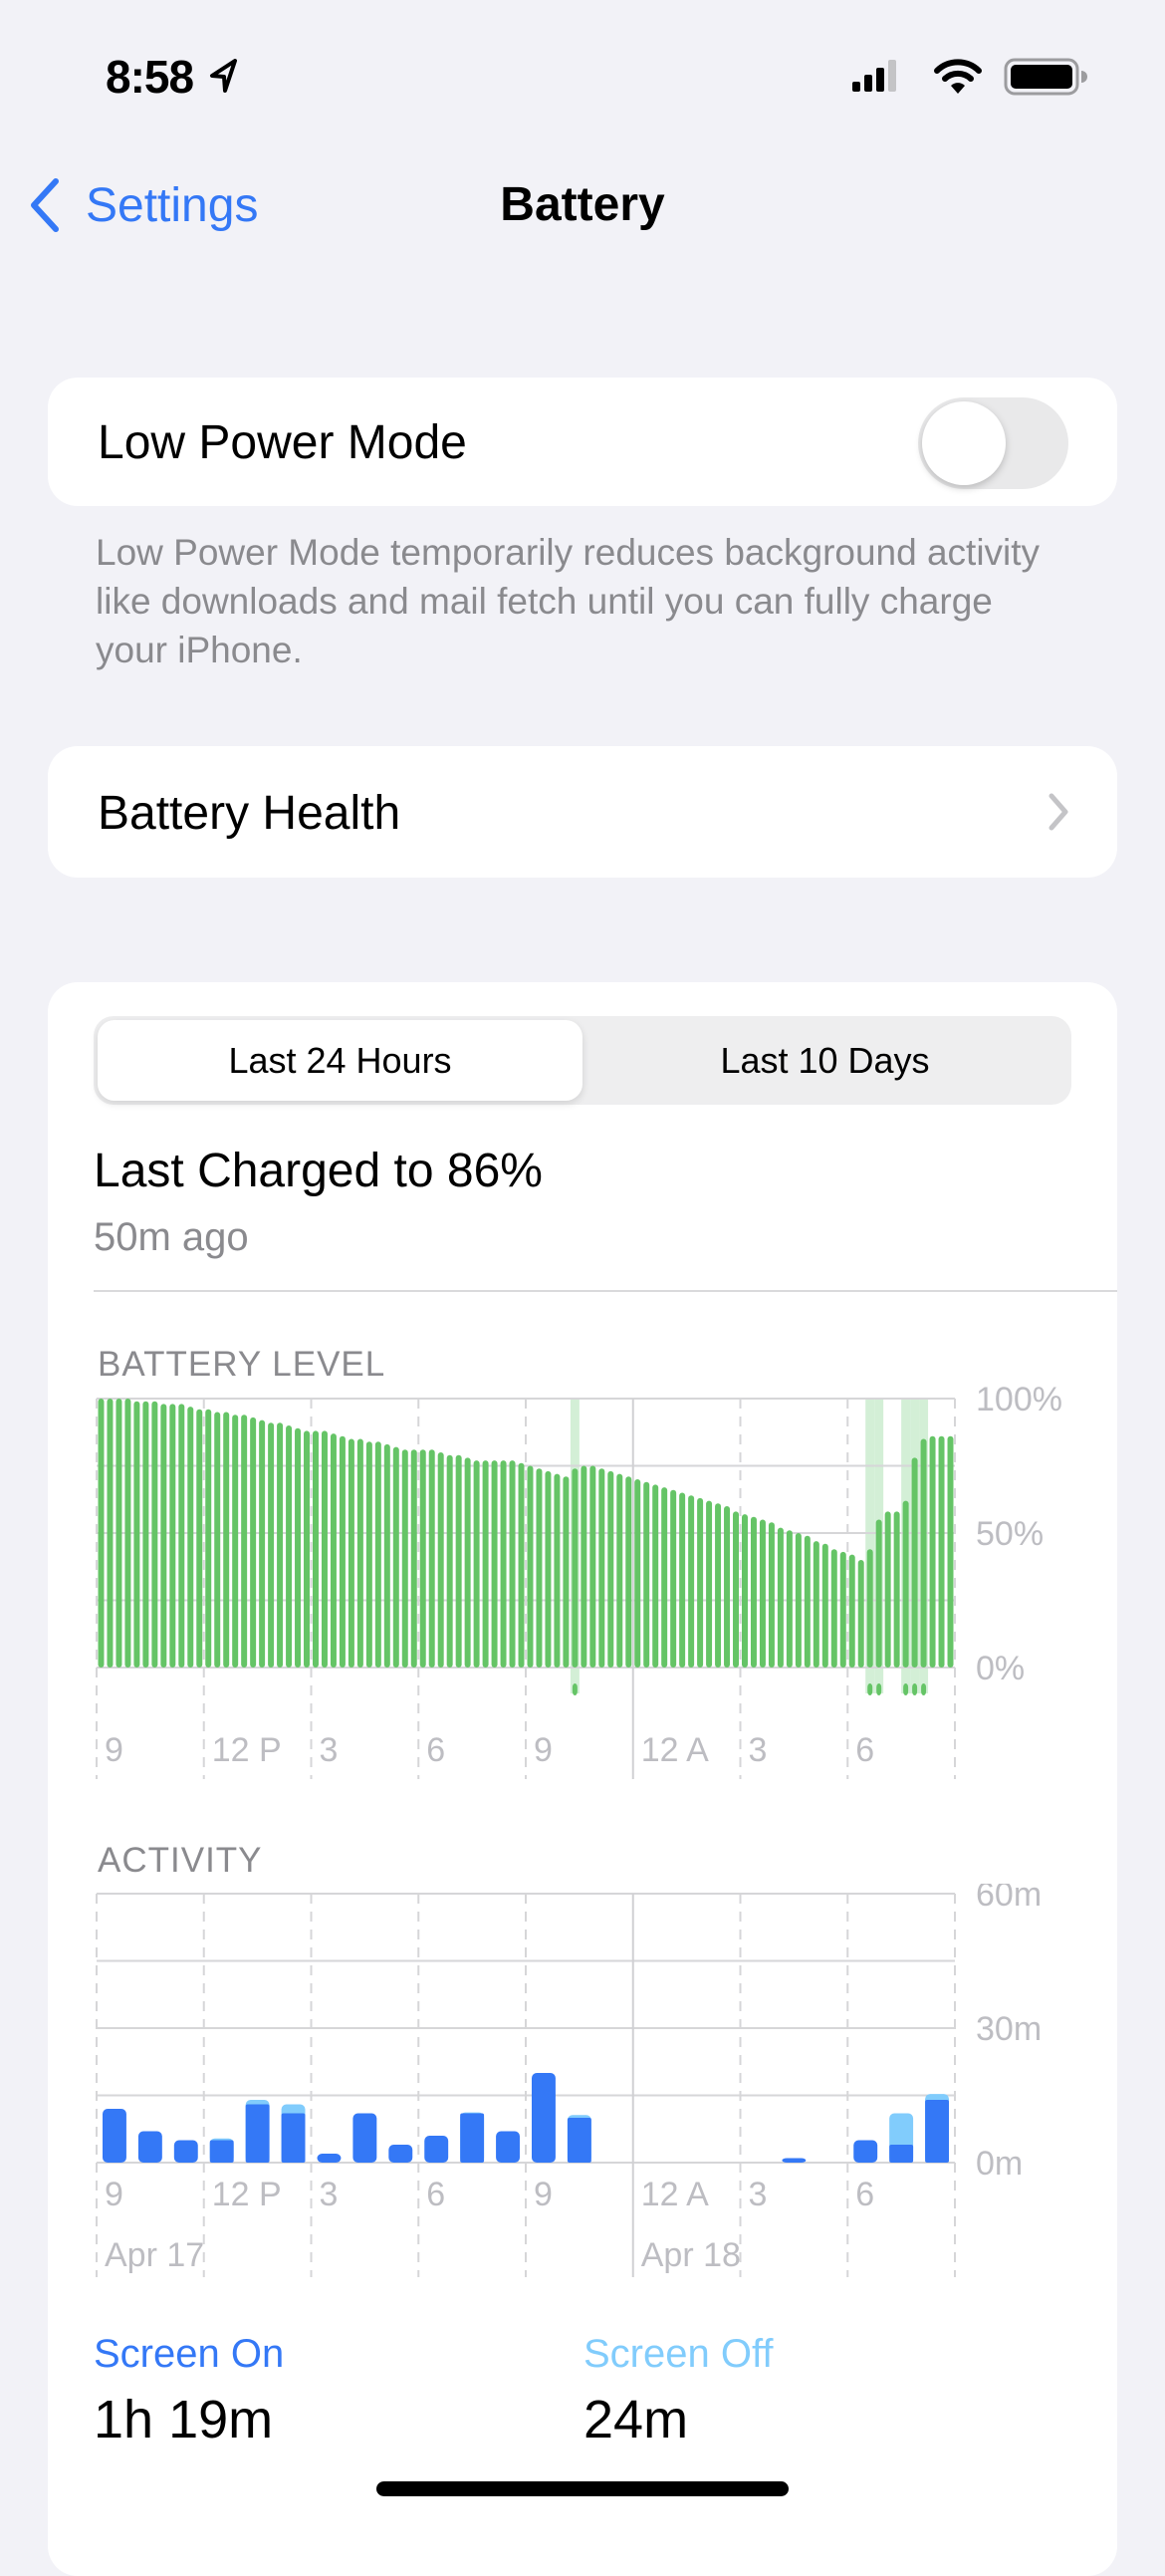 This screenshot has height=2576, width=1165. Describe the element at coordinates (865, 2194) in the screenshot. I see `x-tick-label: 6` at that location.